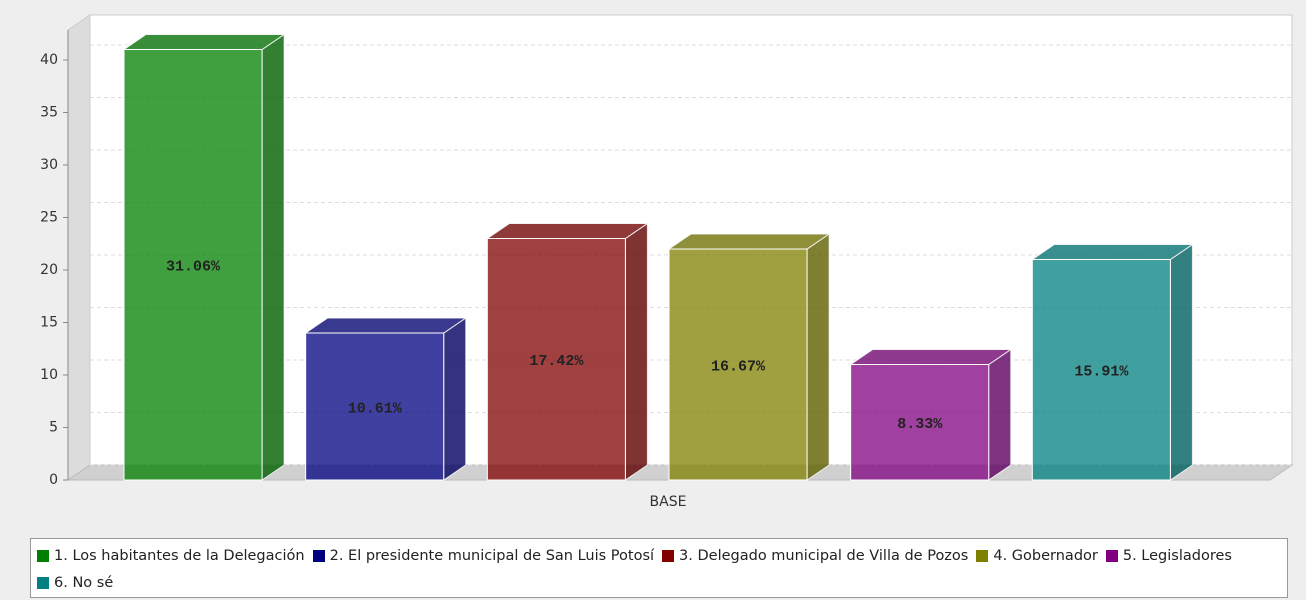 This screenshot has width=1306, height=600. Describe the element at coordinates (49, 113) in the screenshot. I see `y-tick-label: 35` at that location.